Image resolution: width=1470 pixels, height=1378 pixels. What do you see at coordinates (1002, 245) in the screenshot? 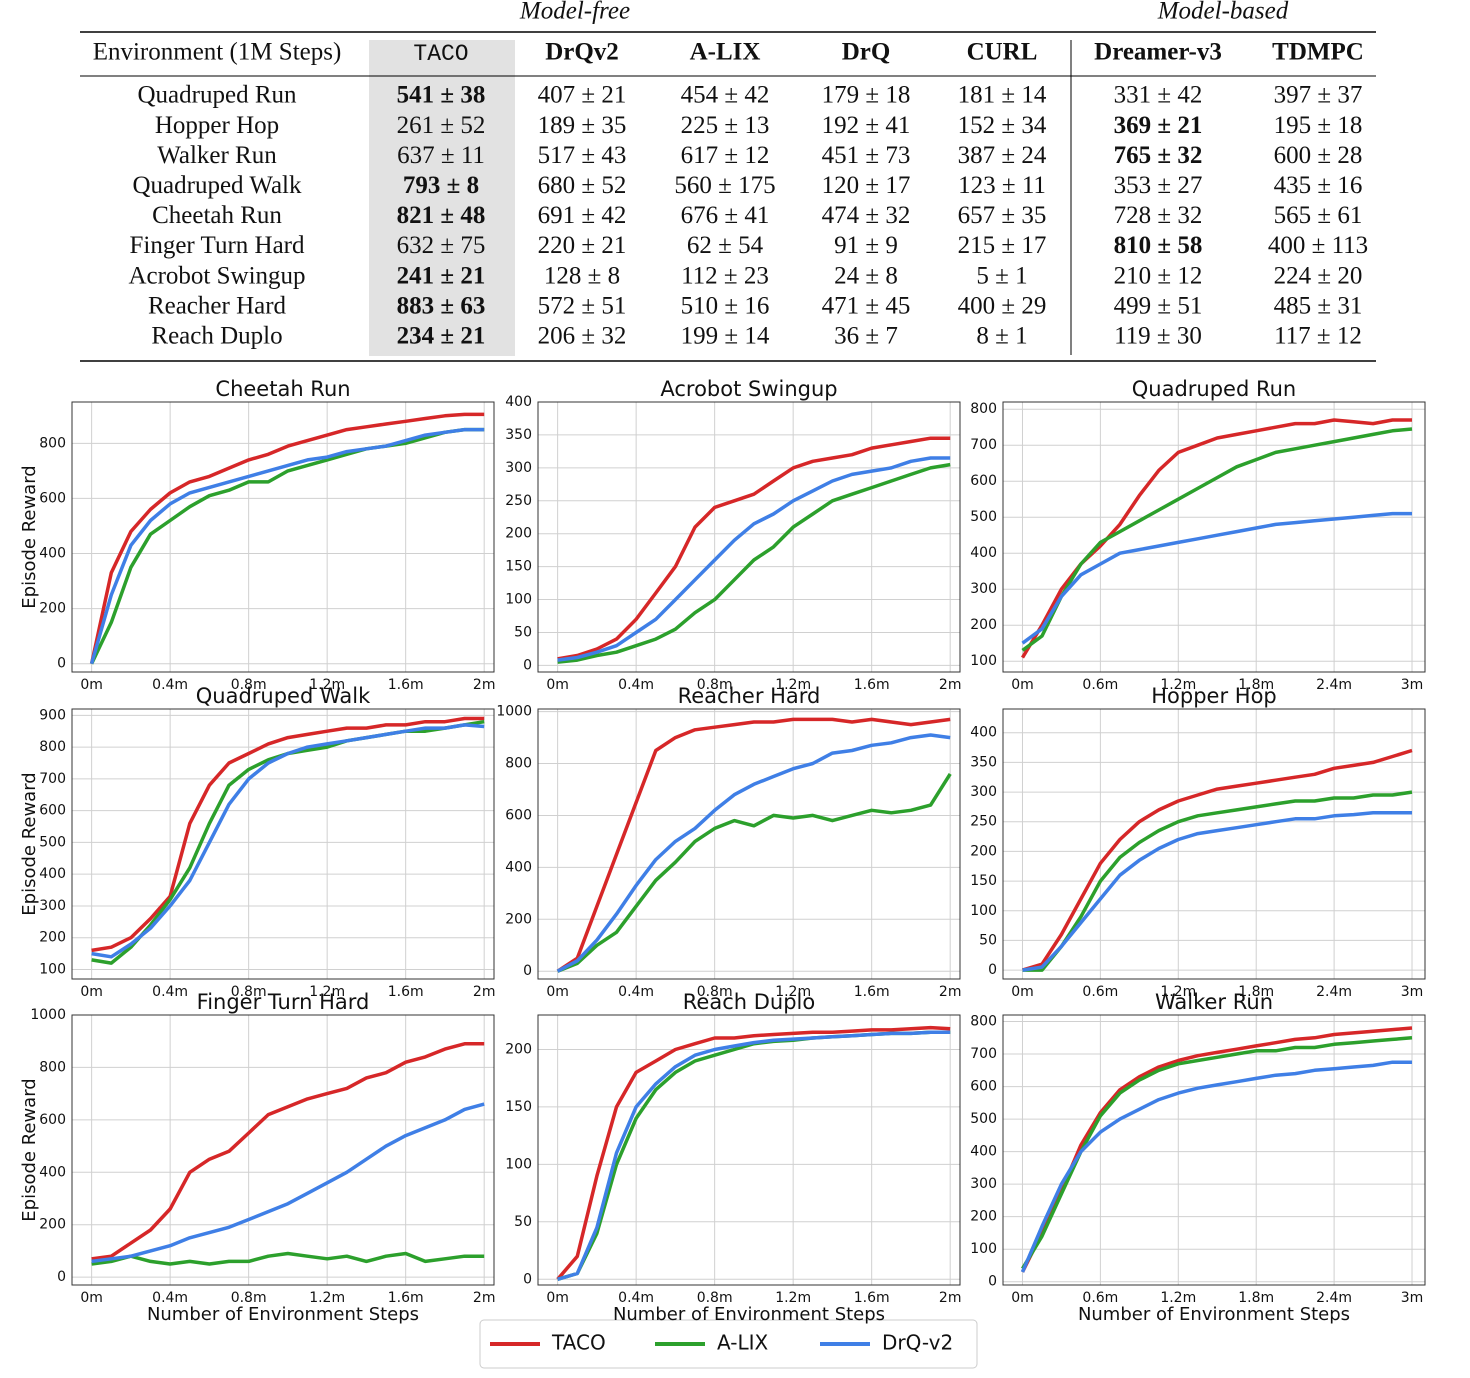
I see `table-cell: 215 ± 17` at bounding box center [1002, 245].